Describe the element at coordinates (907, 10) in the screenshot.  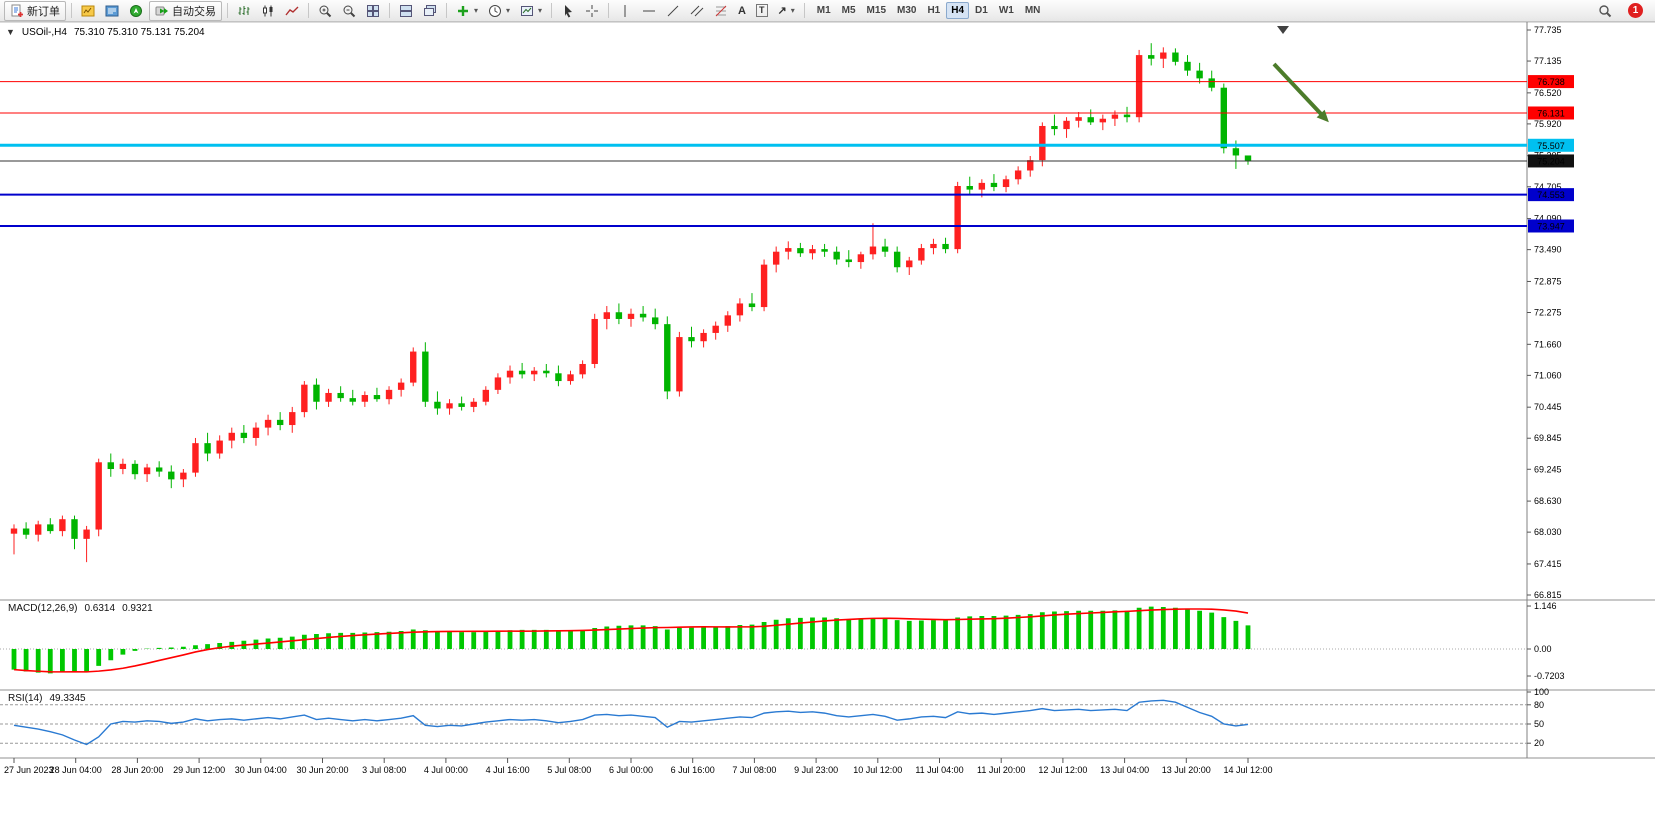
I see `timeframe-button-m30: M30` at that location.